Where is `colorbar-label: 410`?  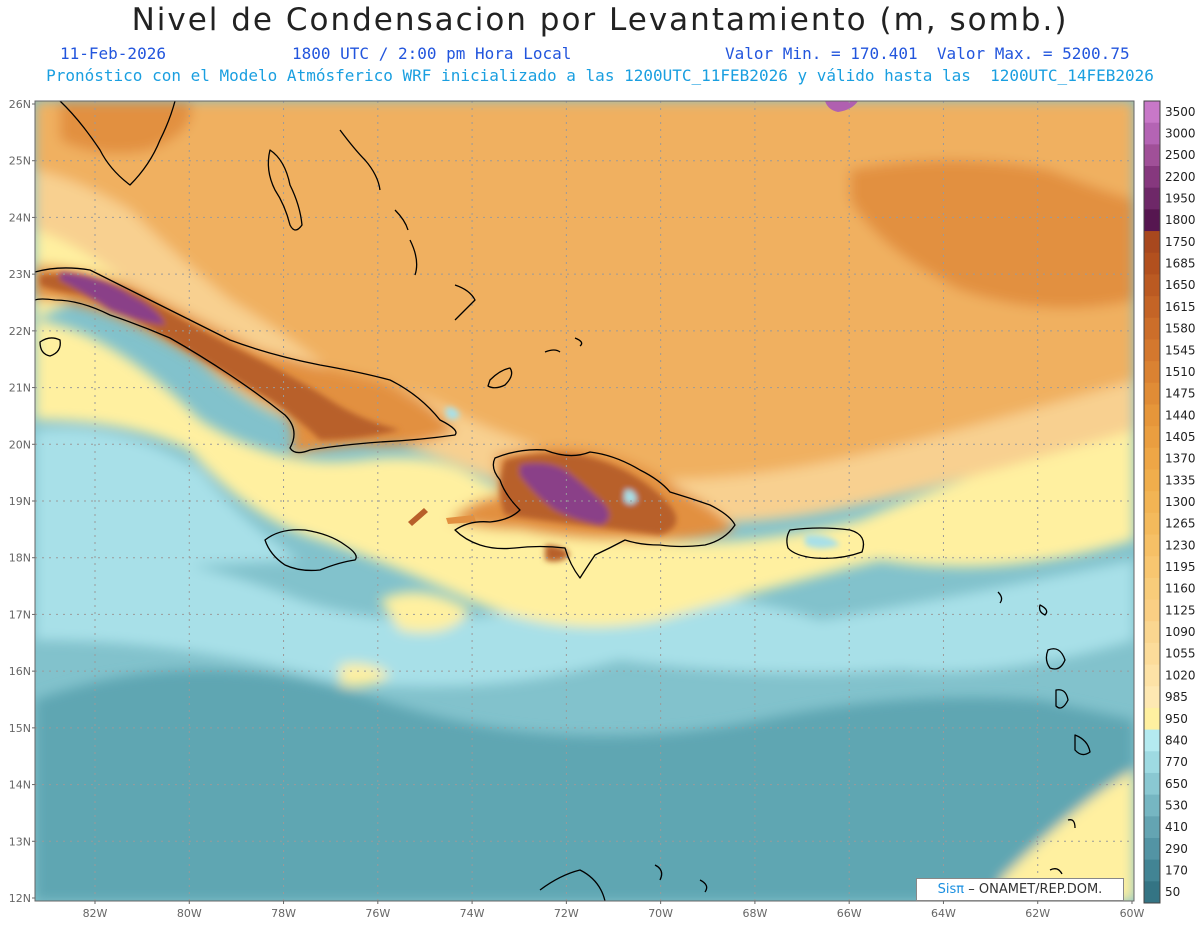
colorbar-label: 410 is located at coordinates (1176, 827).